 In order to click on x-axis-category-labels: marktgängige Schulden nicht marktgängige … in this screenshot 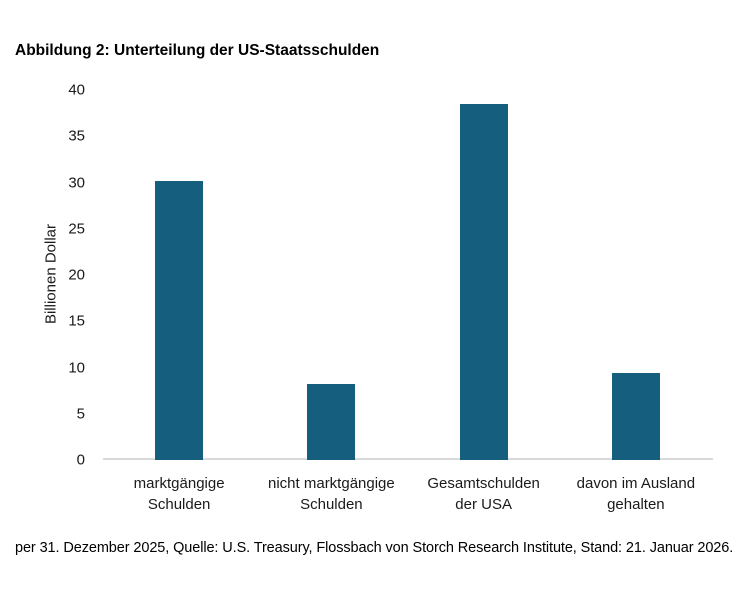, I will do `click(407, 494)`.